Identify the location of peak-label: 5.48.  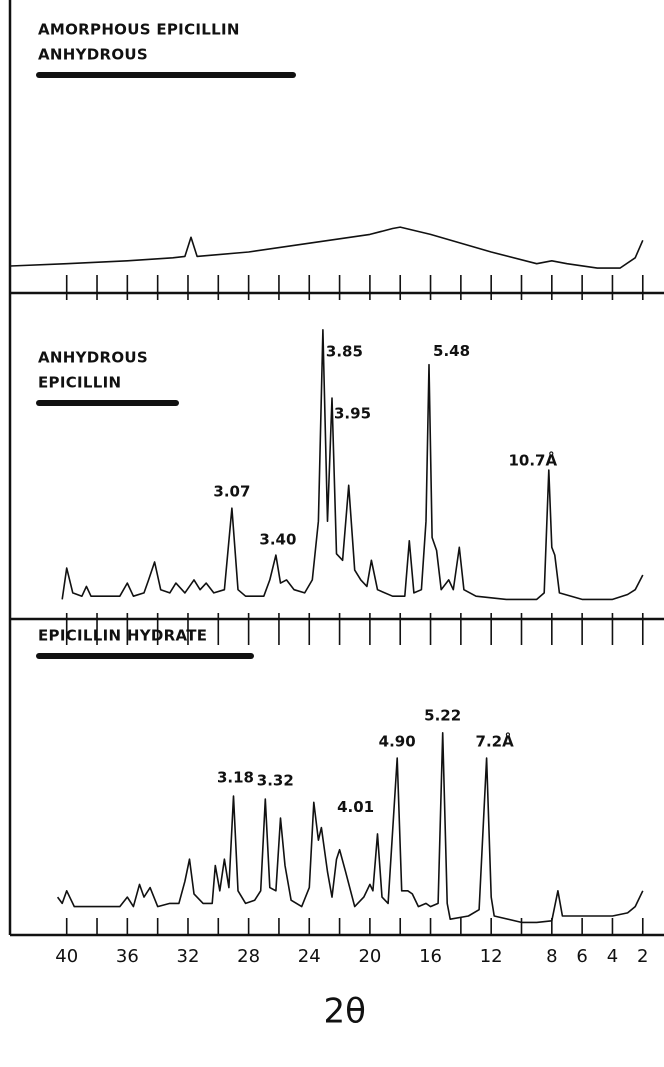
(451, 351).